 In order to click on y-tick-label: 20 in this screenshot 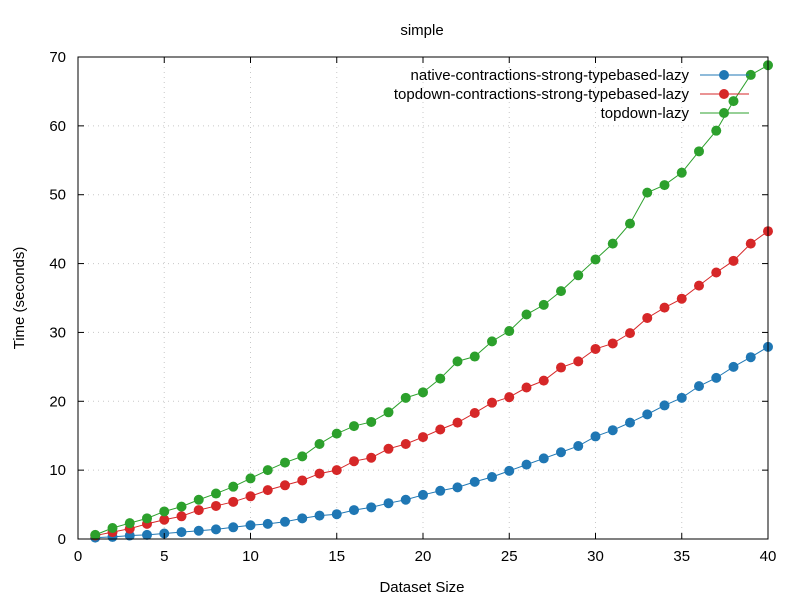, I will do `click(57, 401)`.